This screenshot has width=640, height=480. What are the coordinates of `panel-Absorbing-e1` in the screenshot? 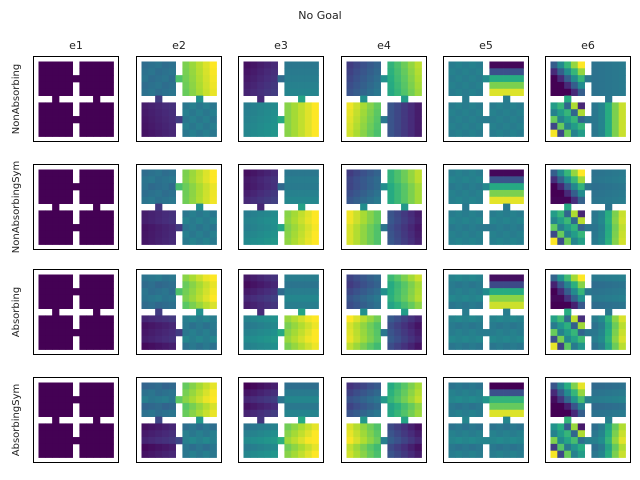 It's located at (76, 312).